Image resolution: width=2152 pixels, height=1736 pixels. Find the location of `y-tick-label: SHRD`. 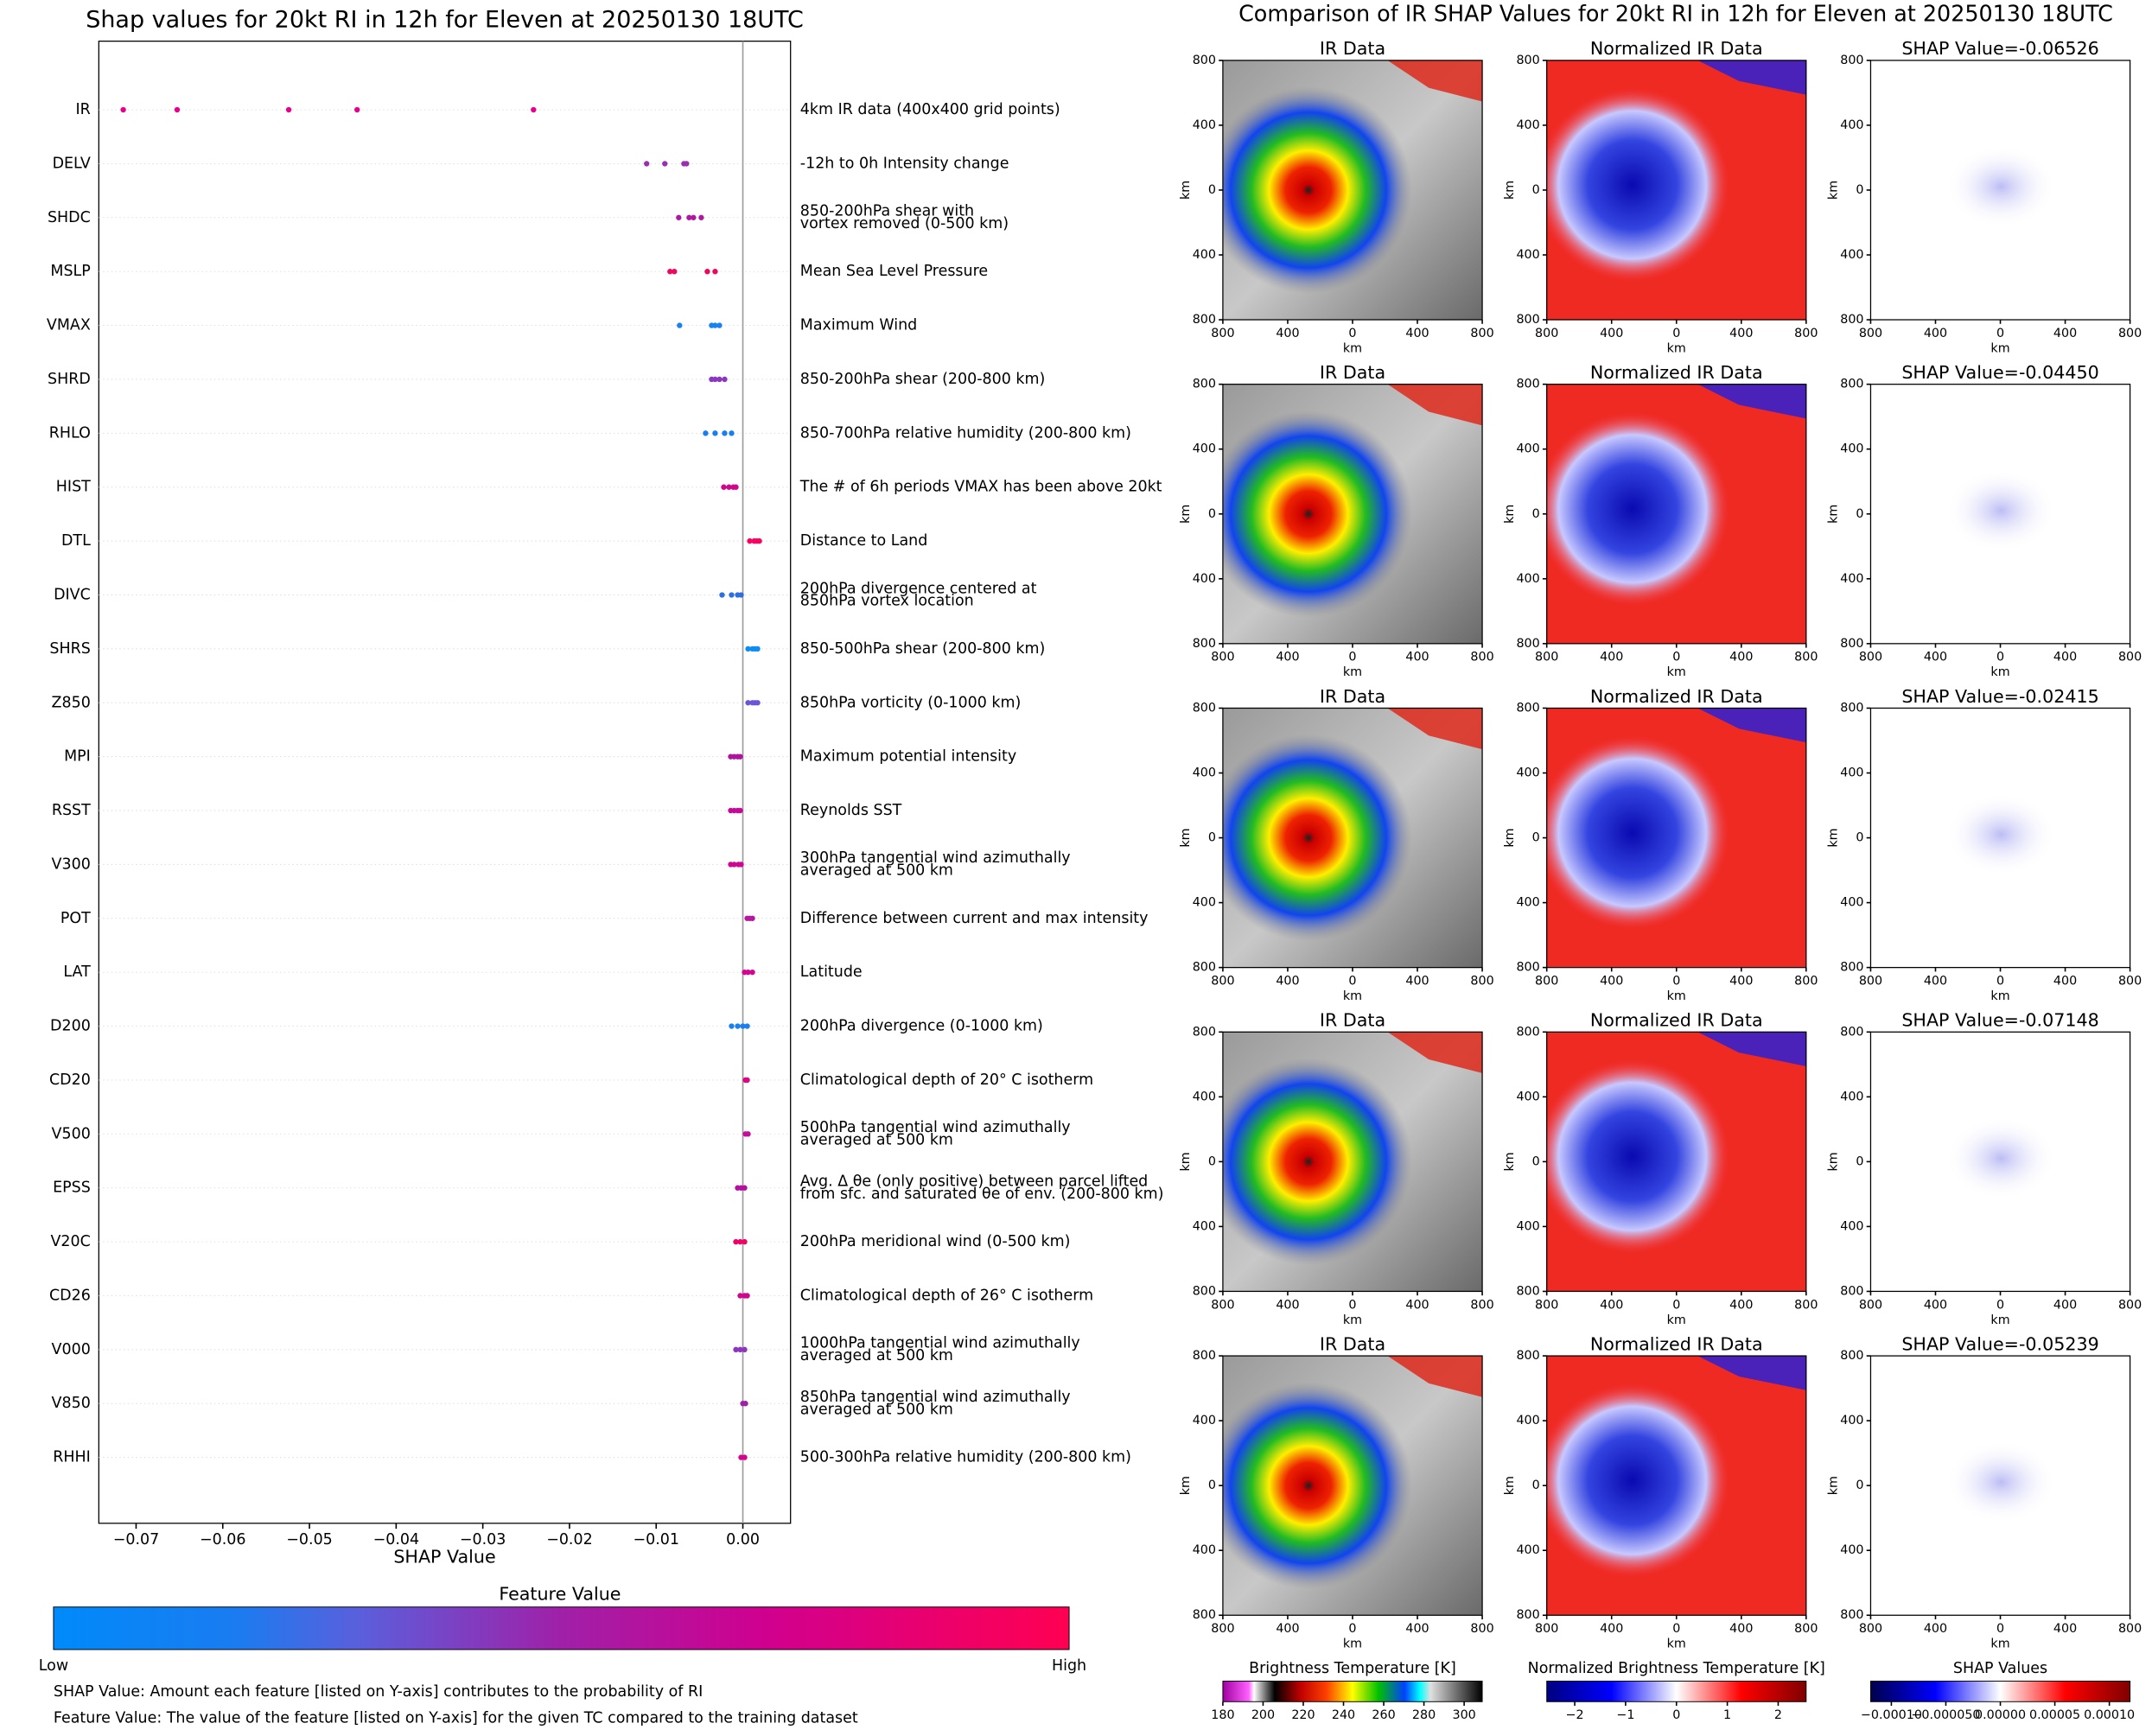

y-tick-label: SHRD is located at coordinates (69, 379).